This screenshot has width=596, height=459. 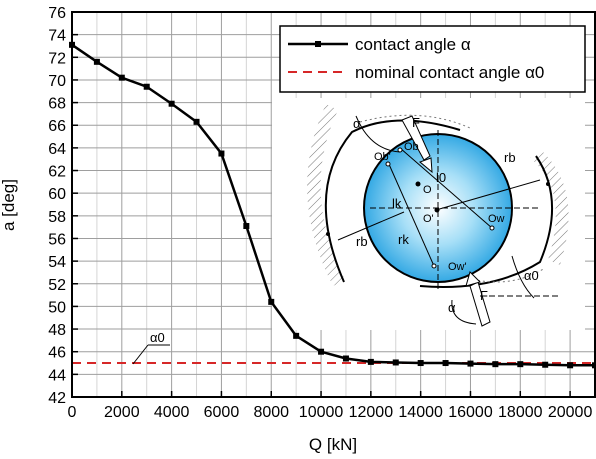 I want to click on y-tick-label: 70, so click(x=57, y=81).